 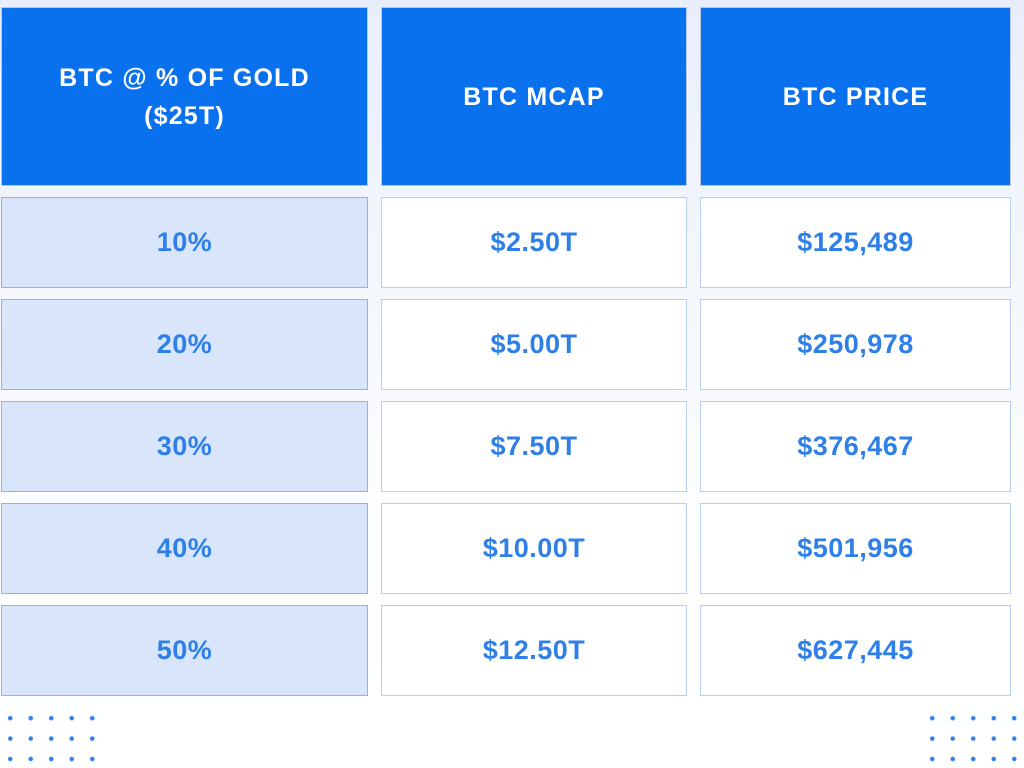 What do you see at coordinates (184, 242) in the screenshot?
I see `table-cell-pct-row1: 10%` at bounding box center [184, 242].